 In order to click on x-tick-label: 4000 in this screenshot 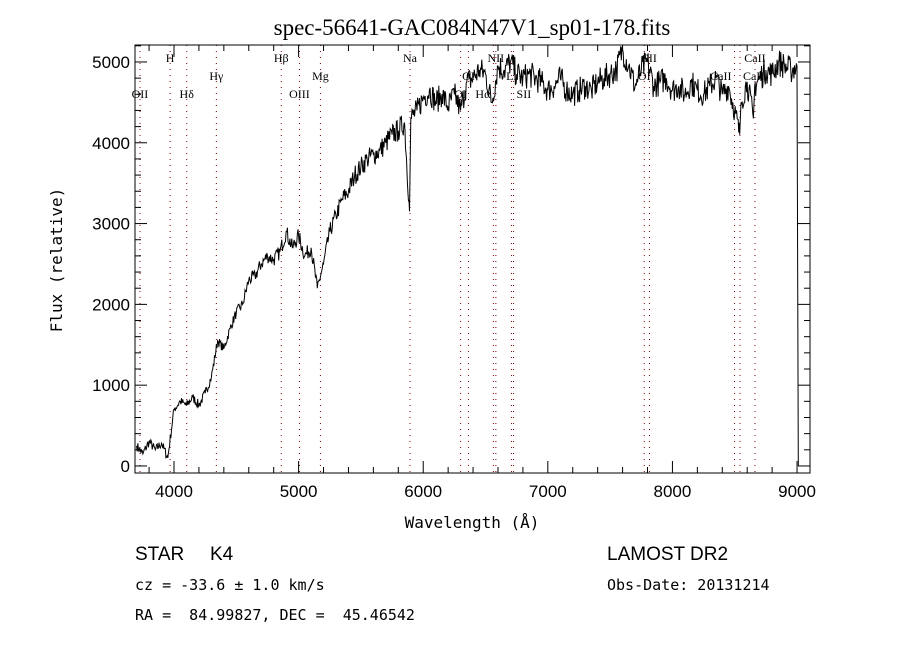, I will do `click(174, 491)`.